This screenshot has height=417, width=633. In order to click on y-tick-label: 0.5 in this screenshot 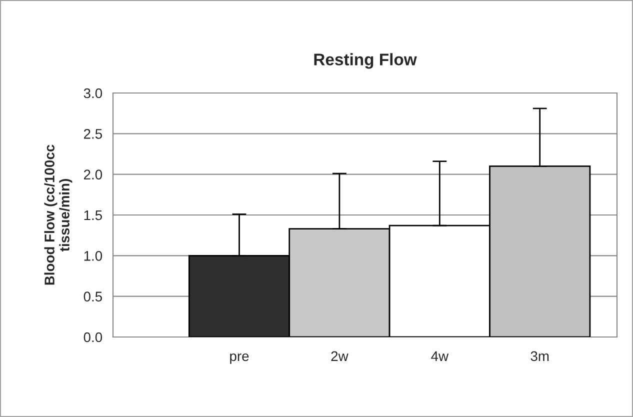, I will do `click(93, 297)`.